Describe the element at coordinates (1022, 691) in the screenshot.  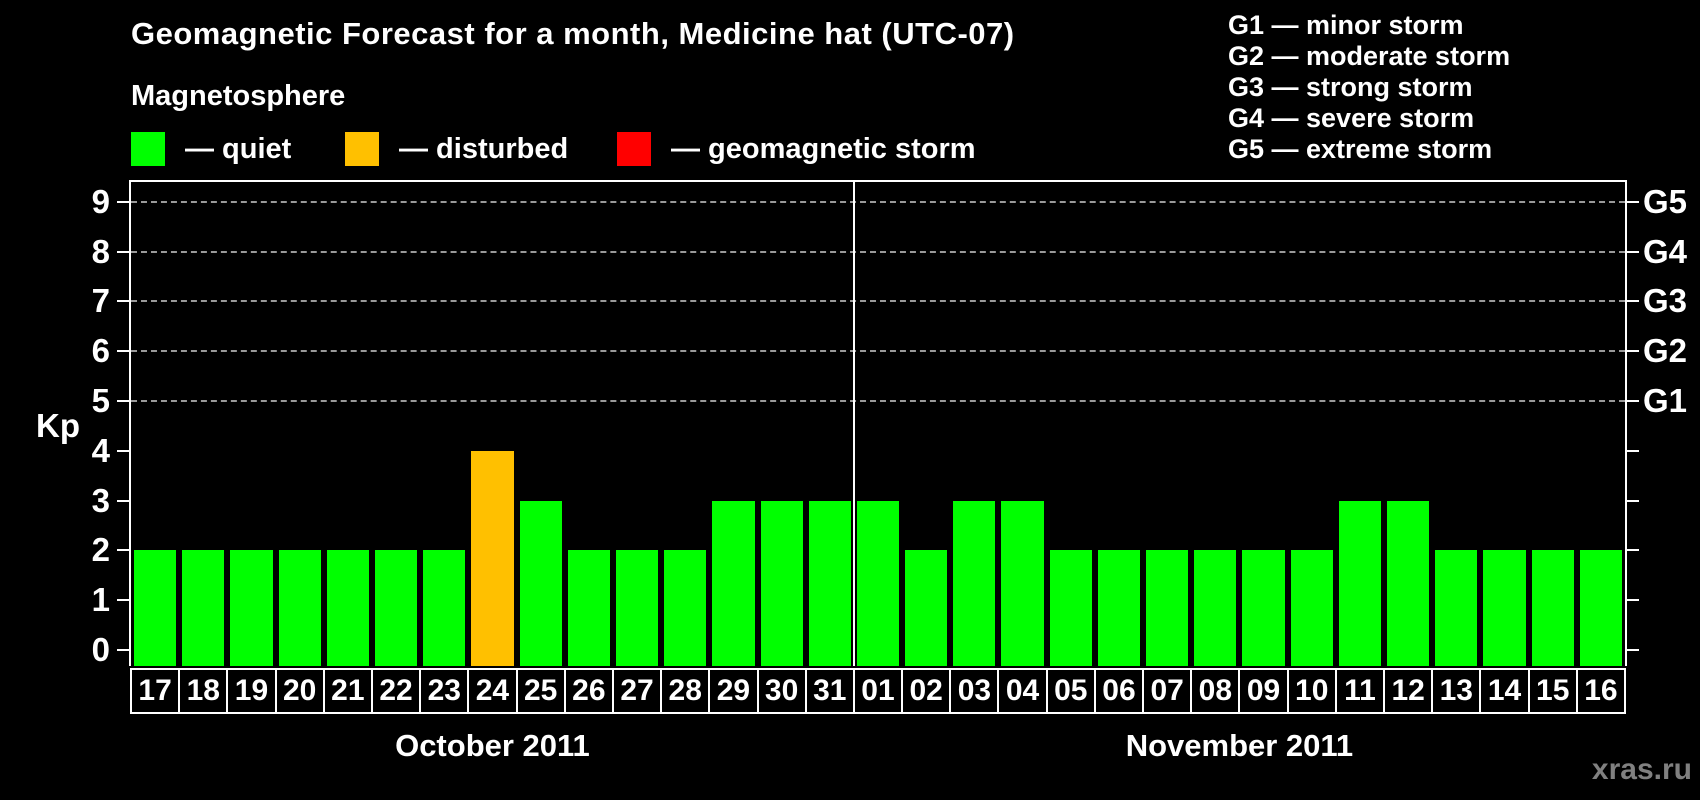
I see `day-label-november-04: 04` at that location.